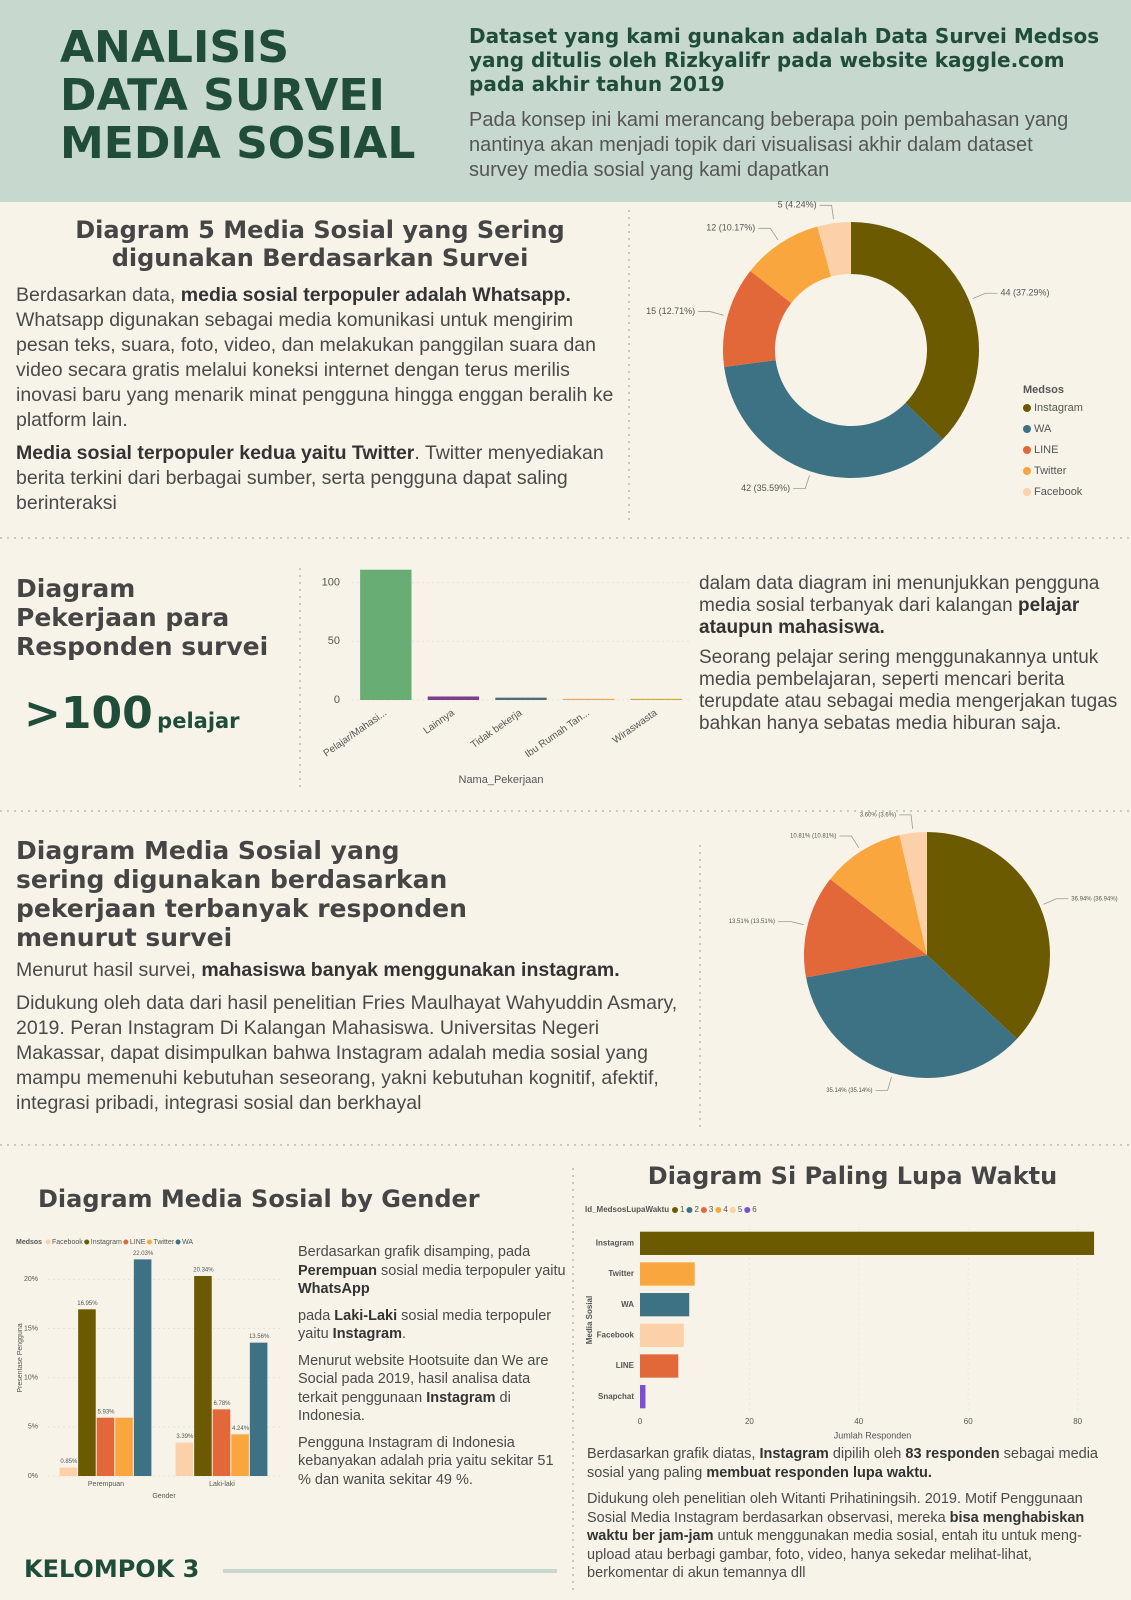 This screenshot has height=1600, width=1131. Describe the element at coordinates (69, 1462) in the screenshot. I see `data-label: 0.85%` at that location.